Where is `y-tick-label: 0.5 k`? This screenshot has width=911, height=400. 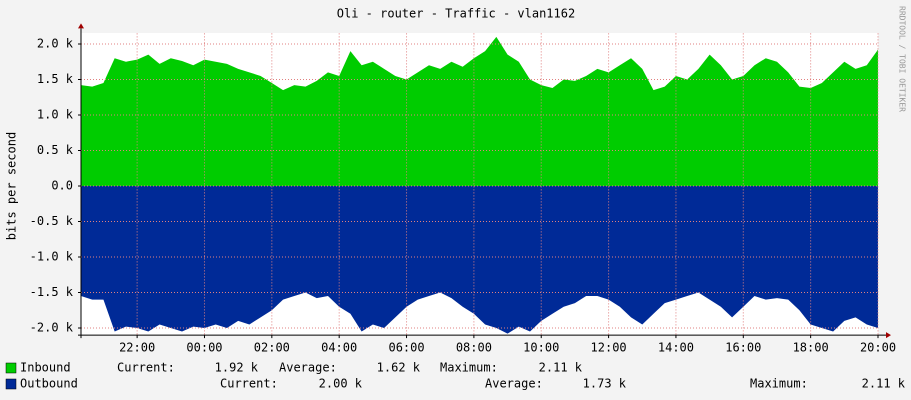
y-tick-label: 0.5 k is located at coordinates (55, 150).